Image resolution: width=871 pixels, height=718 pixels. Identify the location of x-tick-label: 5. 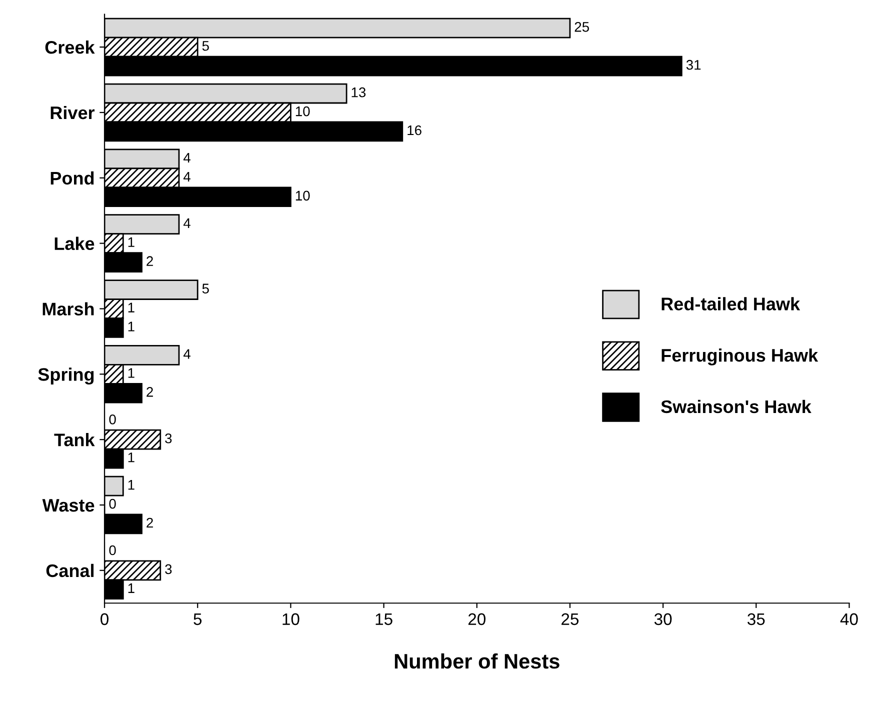
(198, 619).